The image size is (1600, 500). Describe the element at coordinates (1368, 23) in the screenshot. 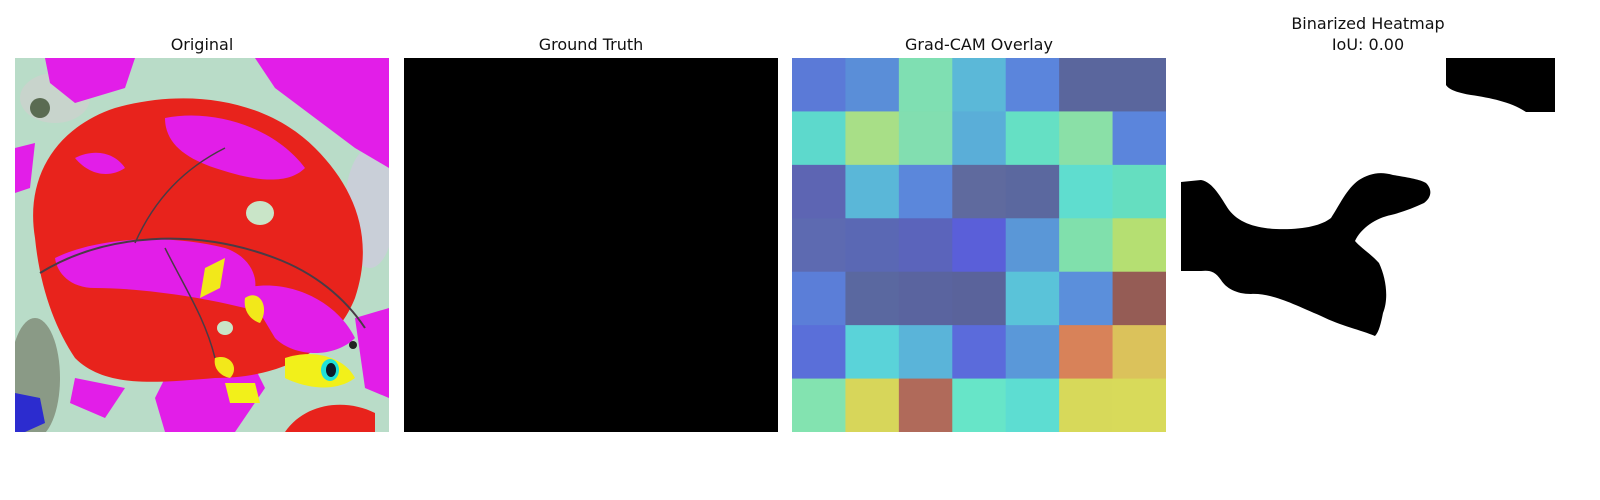

I see `panel-title-binarized-heatmap: Binarized Heatmap` at that location.